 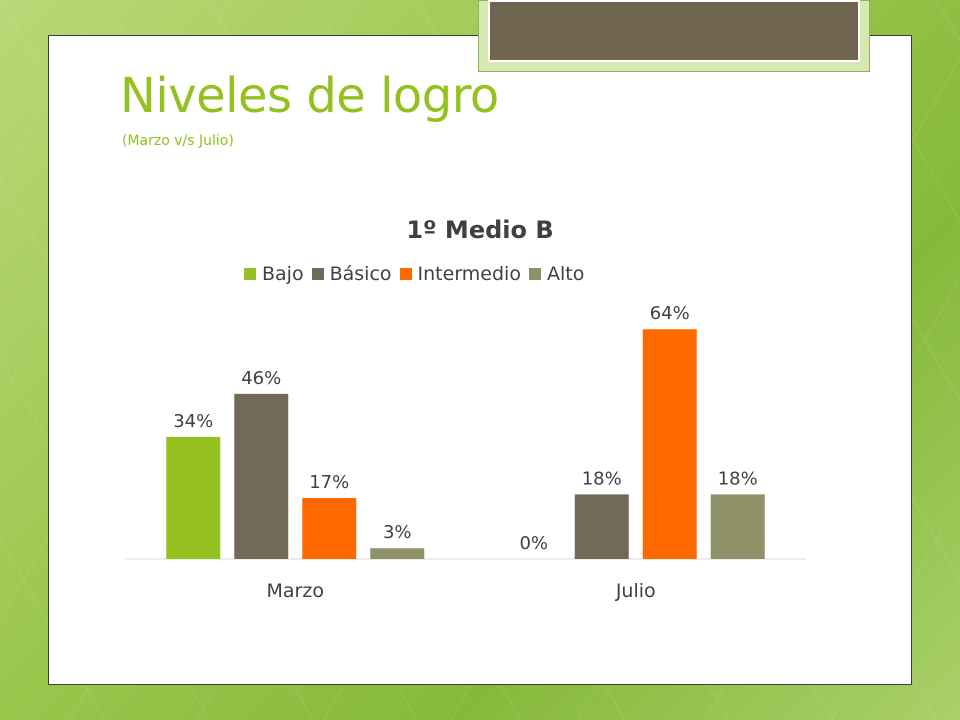 What do you see at coordinates (250, 274) in the screenshot?
I see `legend-swatch-bajo` at bounding box center [250, 274].